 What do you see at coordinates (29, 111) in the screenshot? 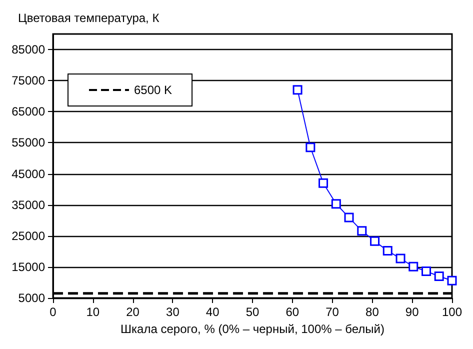
I see `y-tick-label: 65000` at bounding box center [29, 111].